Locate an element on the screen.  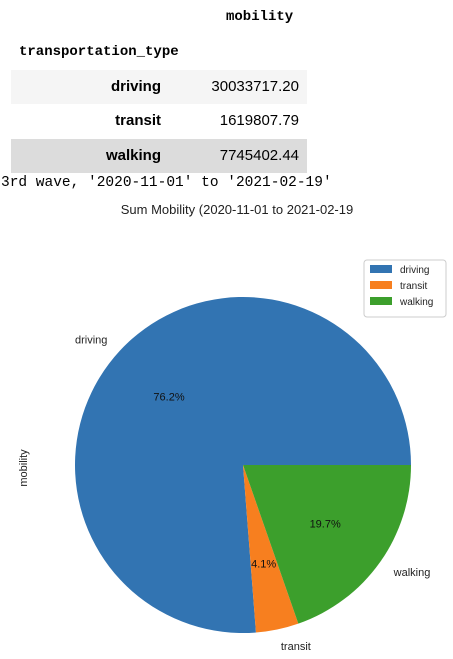
chart-legend: driving transit walking is located at coordinates (405, 288).